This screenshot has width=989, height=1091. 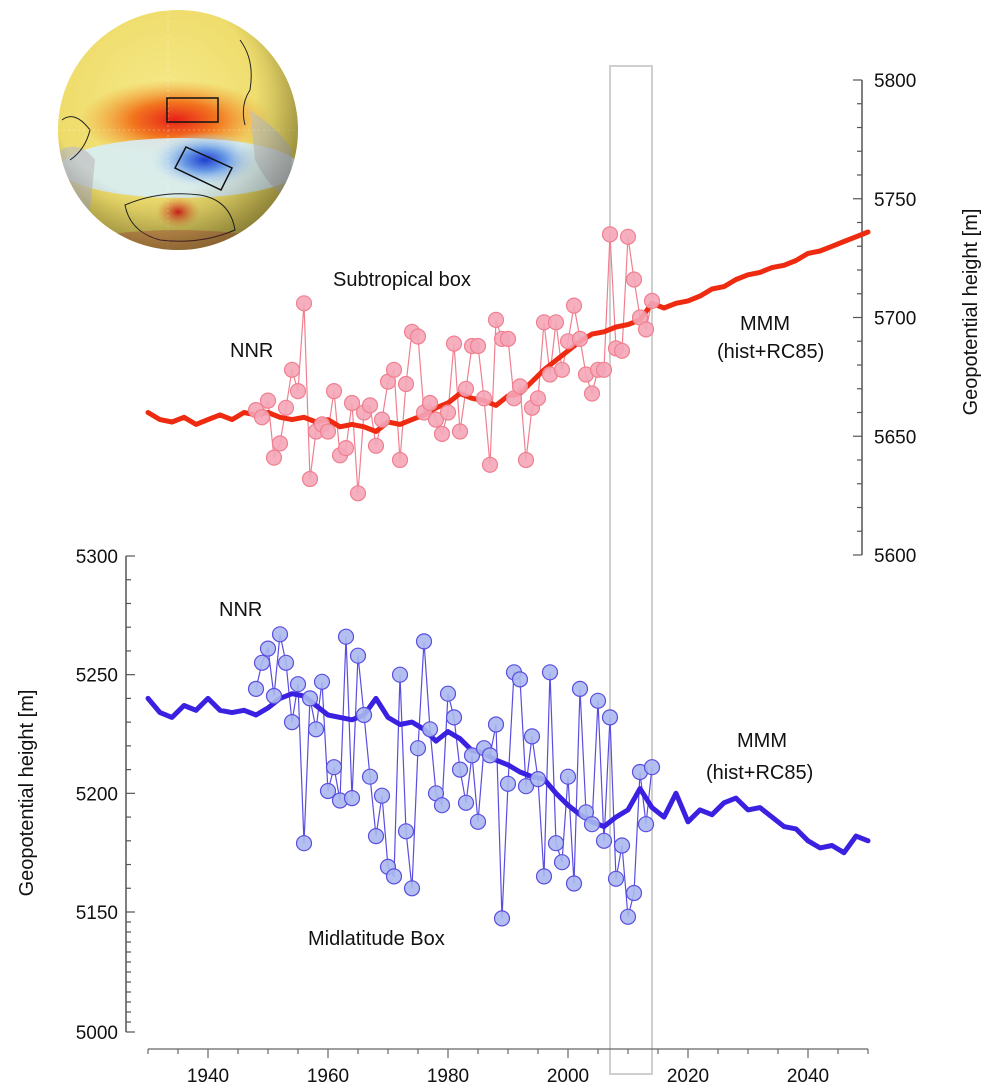 What do you see at coordinates (178, 130) in the screenshot?
I see `globe-map` at bounding box center [178, 130].